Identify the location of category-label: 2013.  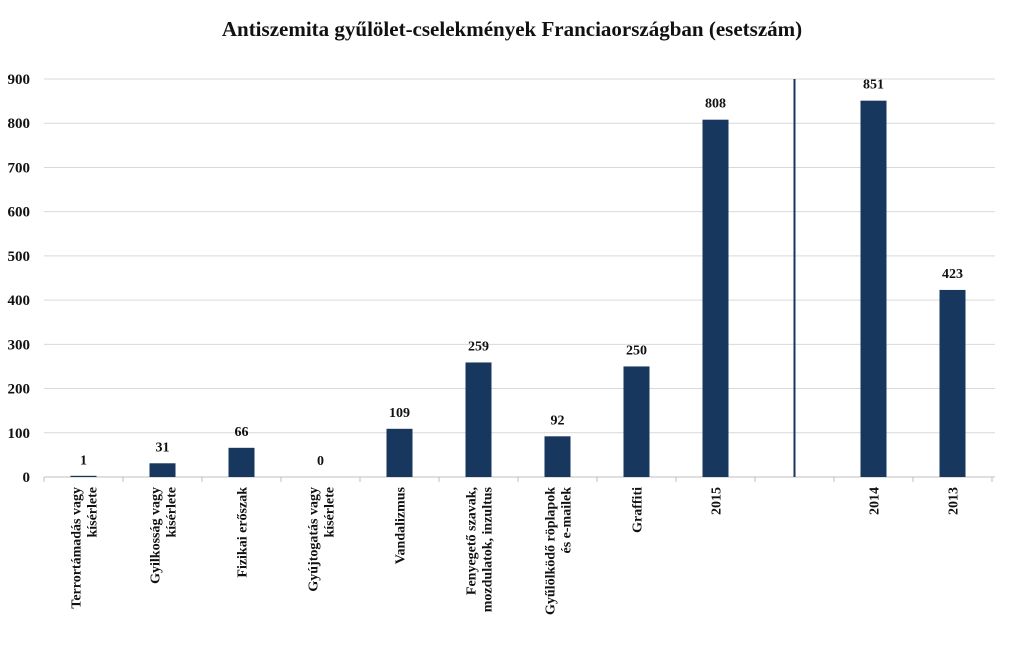
(954, 501).